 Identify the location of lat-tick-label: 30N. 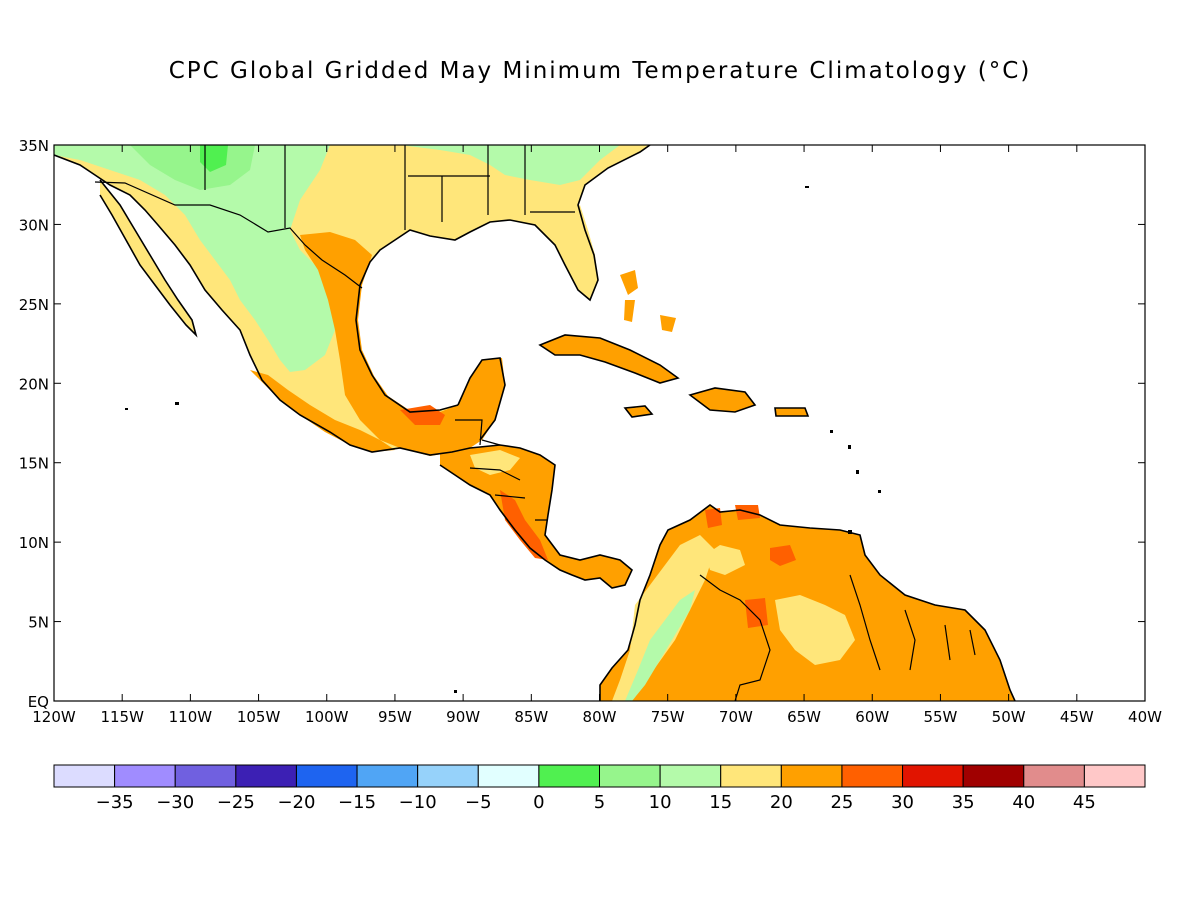
(34, 225).